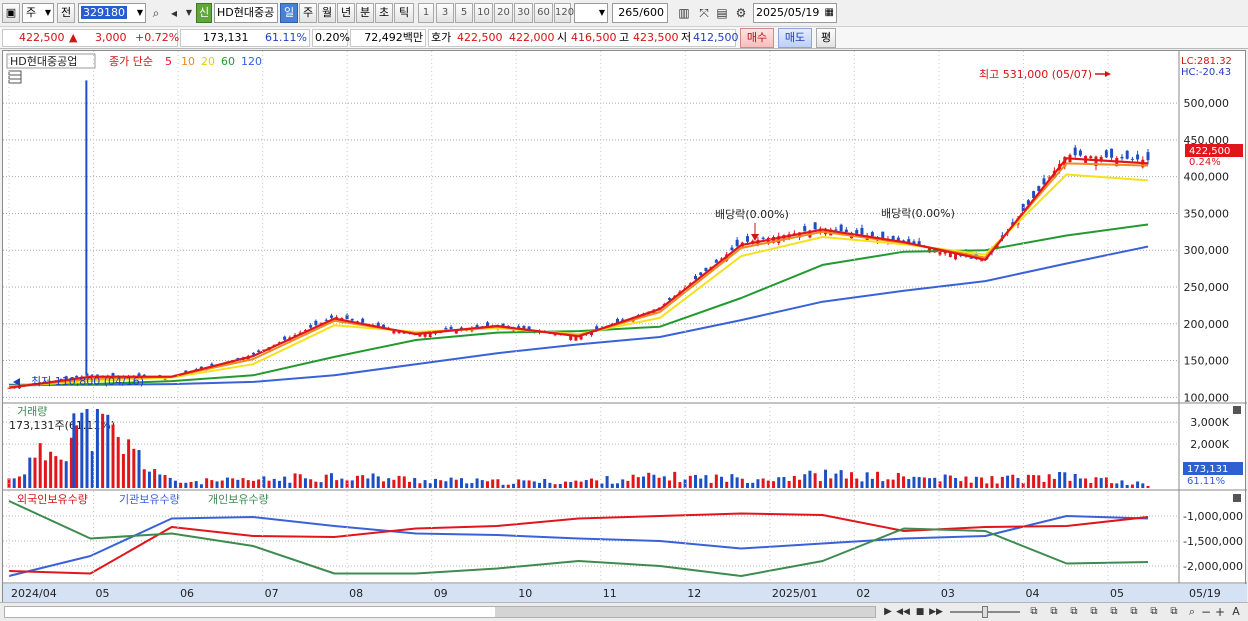 The image size is (1248, 621). What do you see at coordinates (1192, 611) in the screenshot?
I see `zoom-search-icon: ⌕` at bounding box center [1192, 611].